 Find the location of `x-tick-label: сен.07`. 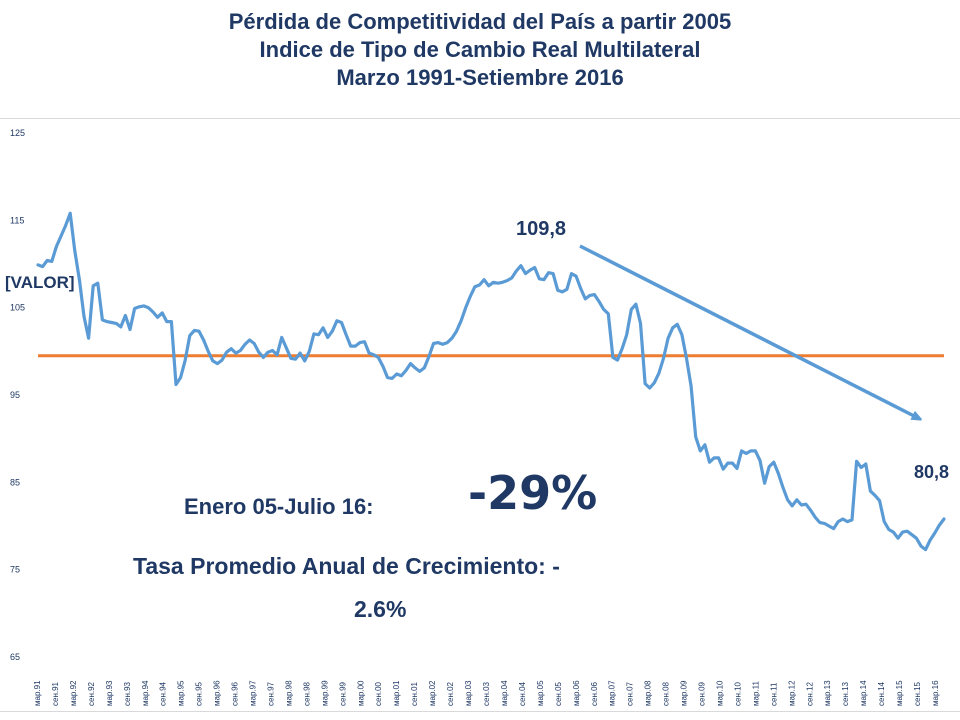

x-tick-label: сен.07 is located at coordinates (630, 693).